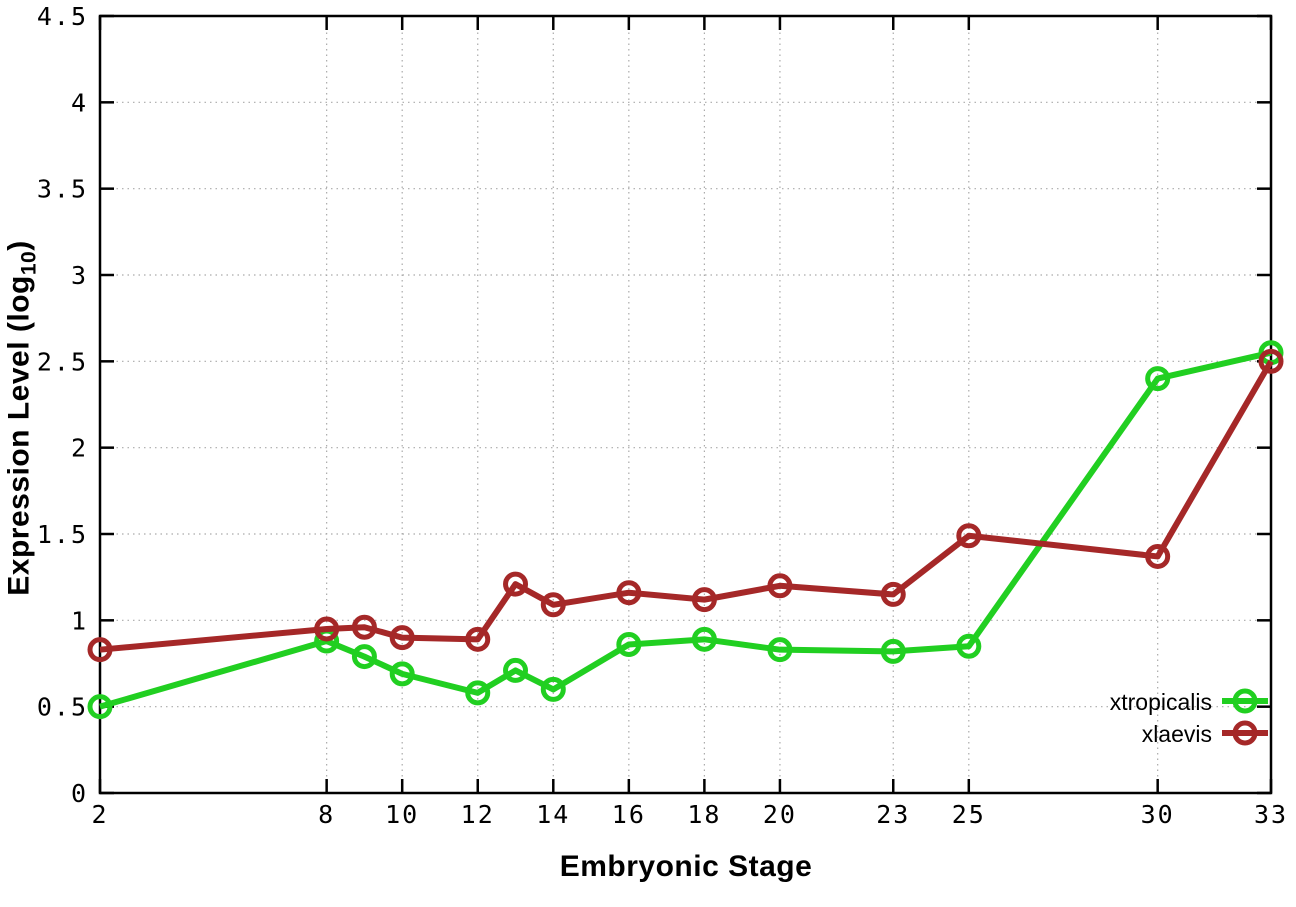  What do you see at coordinates (79, 793) in the screenshot?
I see `y-tick-label: 0` at bounding box center [79, 793].